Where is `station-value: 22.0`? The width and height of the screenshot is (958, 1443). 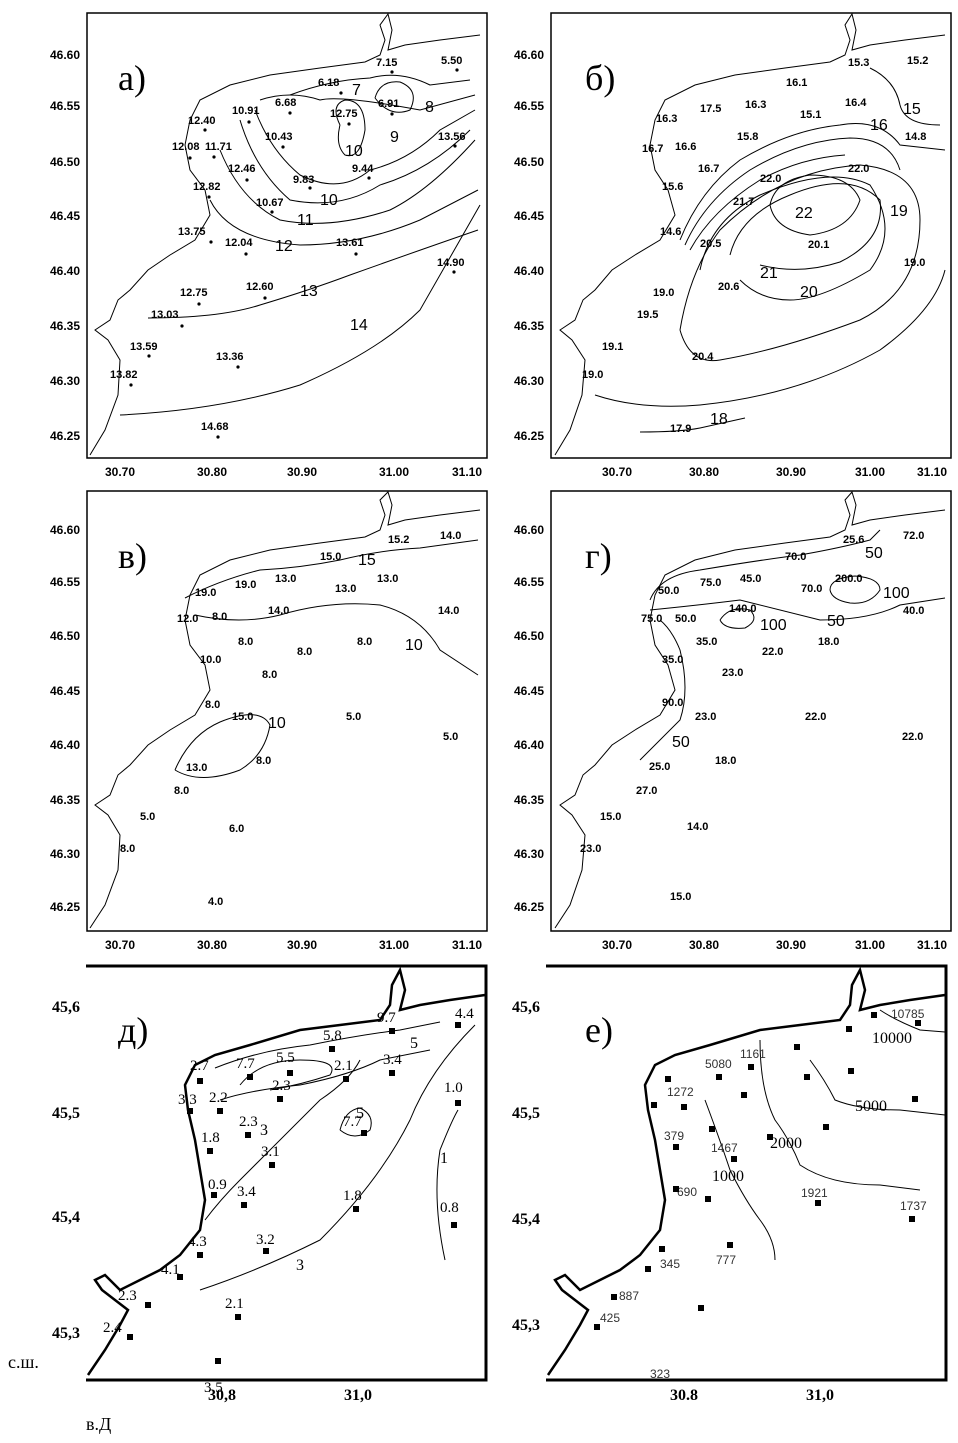 station-value: 22.0 is located at coordinates (858, 169).